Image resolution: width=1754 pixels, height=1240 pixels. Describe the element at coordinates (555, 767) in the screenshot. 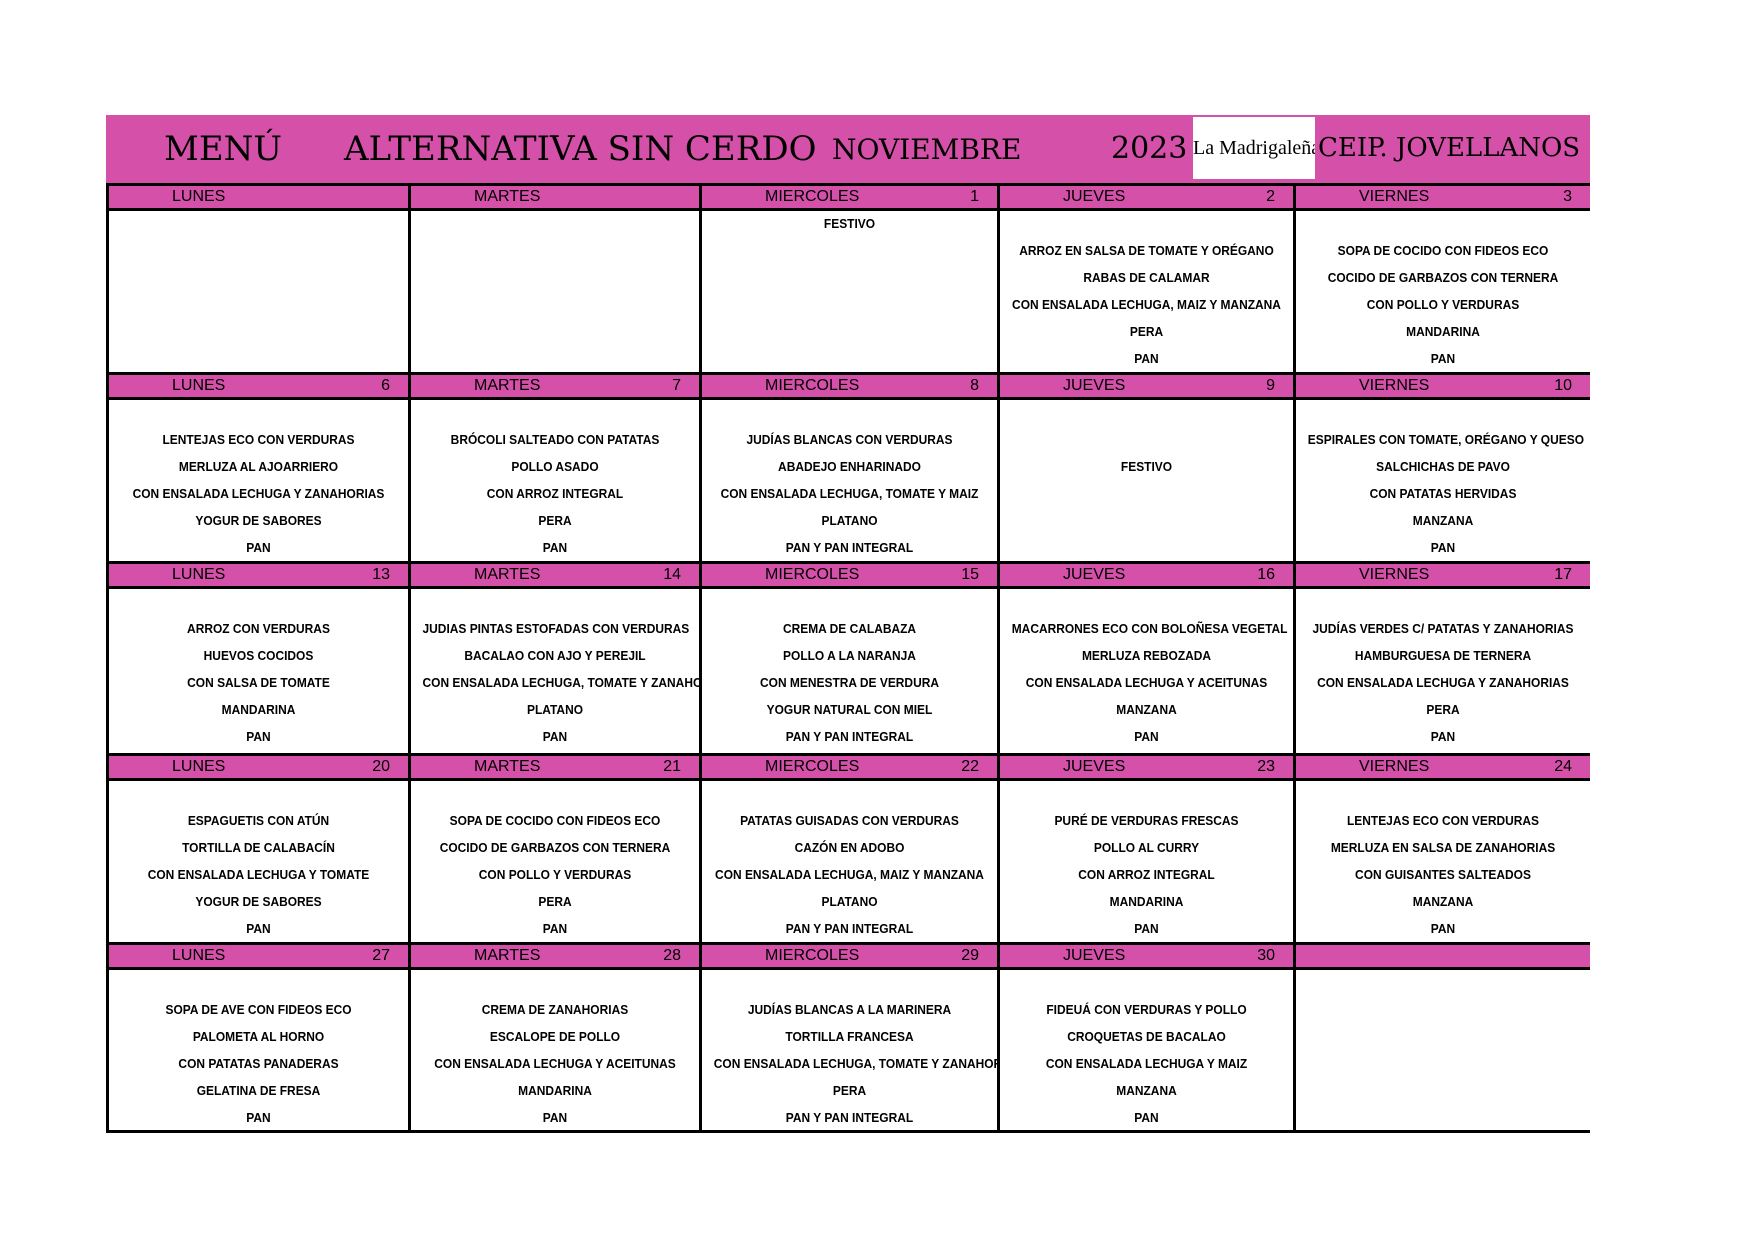

I see `day-header: MARTES 21` at that location.